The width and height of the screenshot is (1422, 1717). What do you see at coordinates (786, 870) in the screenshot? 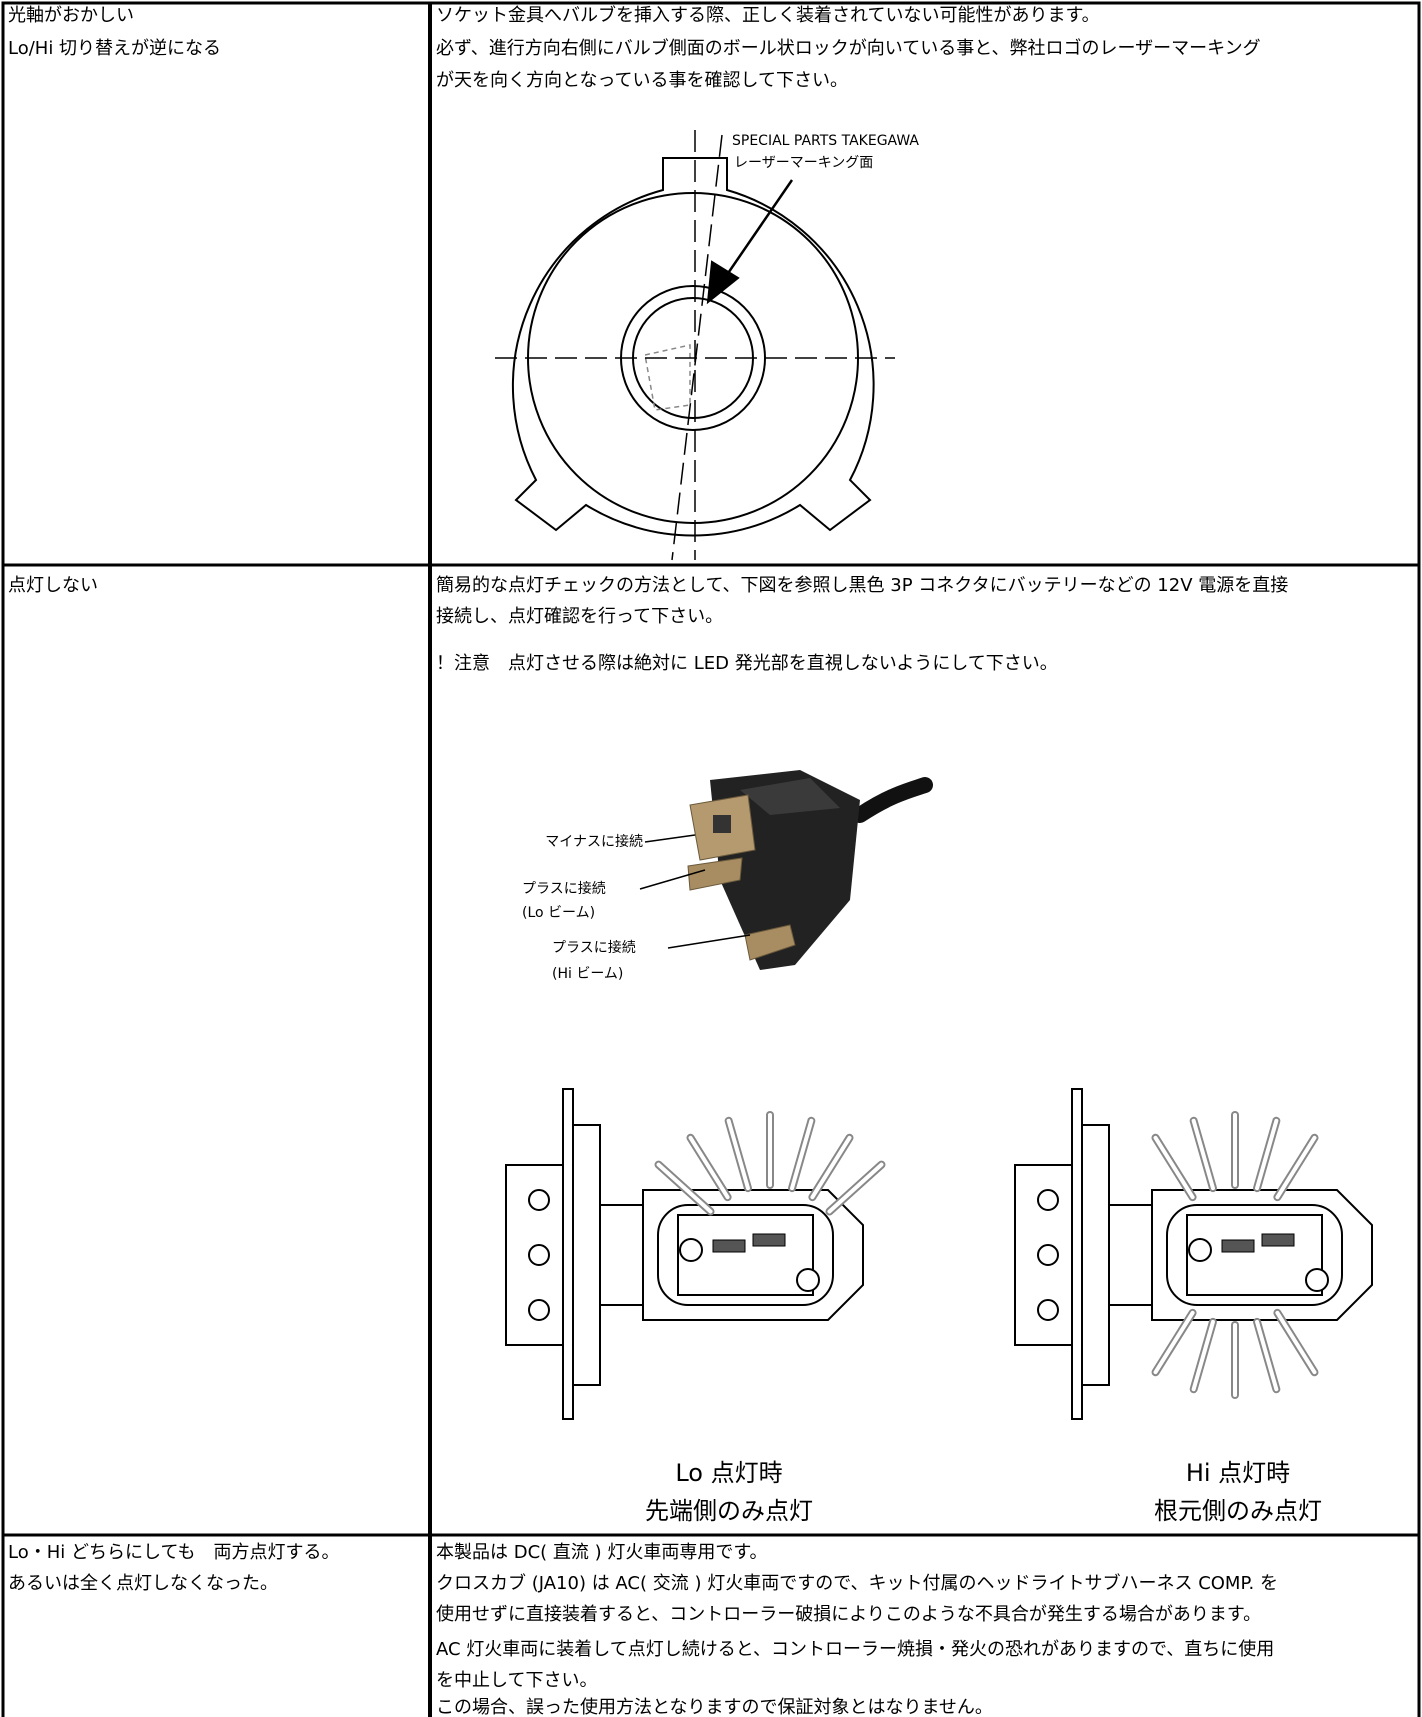
I see `connector-photo` at bounding box center [786, 870].